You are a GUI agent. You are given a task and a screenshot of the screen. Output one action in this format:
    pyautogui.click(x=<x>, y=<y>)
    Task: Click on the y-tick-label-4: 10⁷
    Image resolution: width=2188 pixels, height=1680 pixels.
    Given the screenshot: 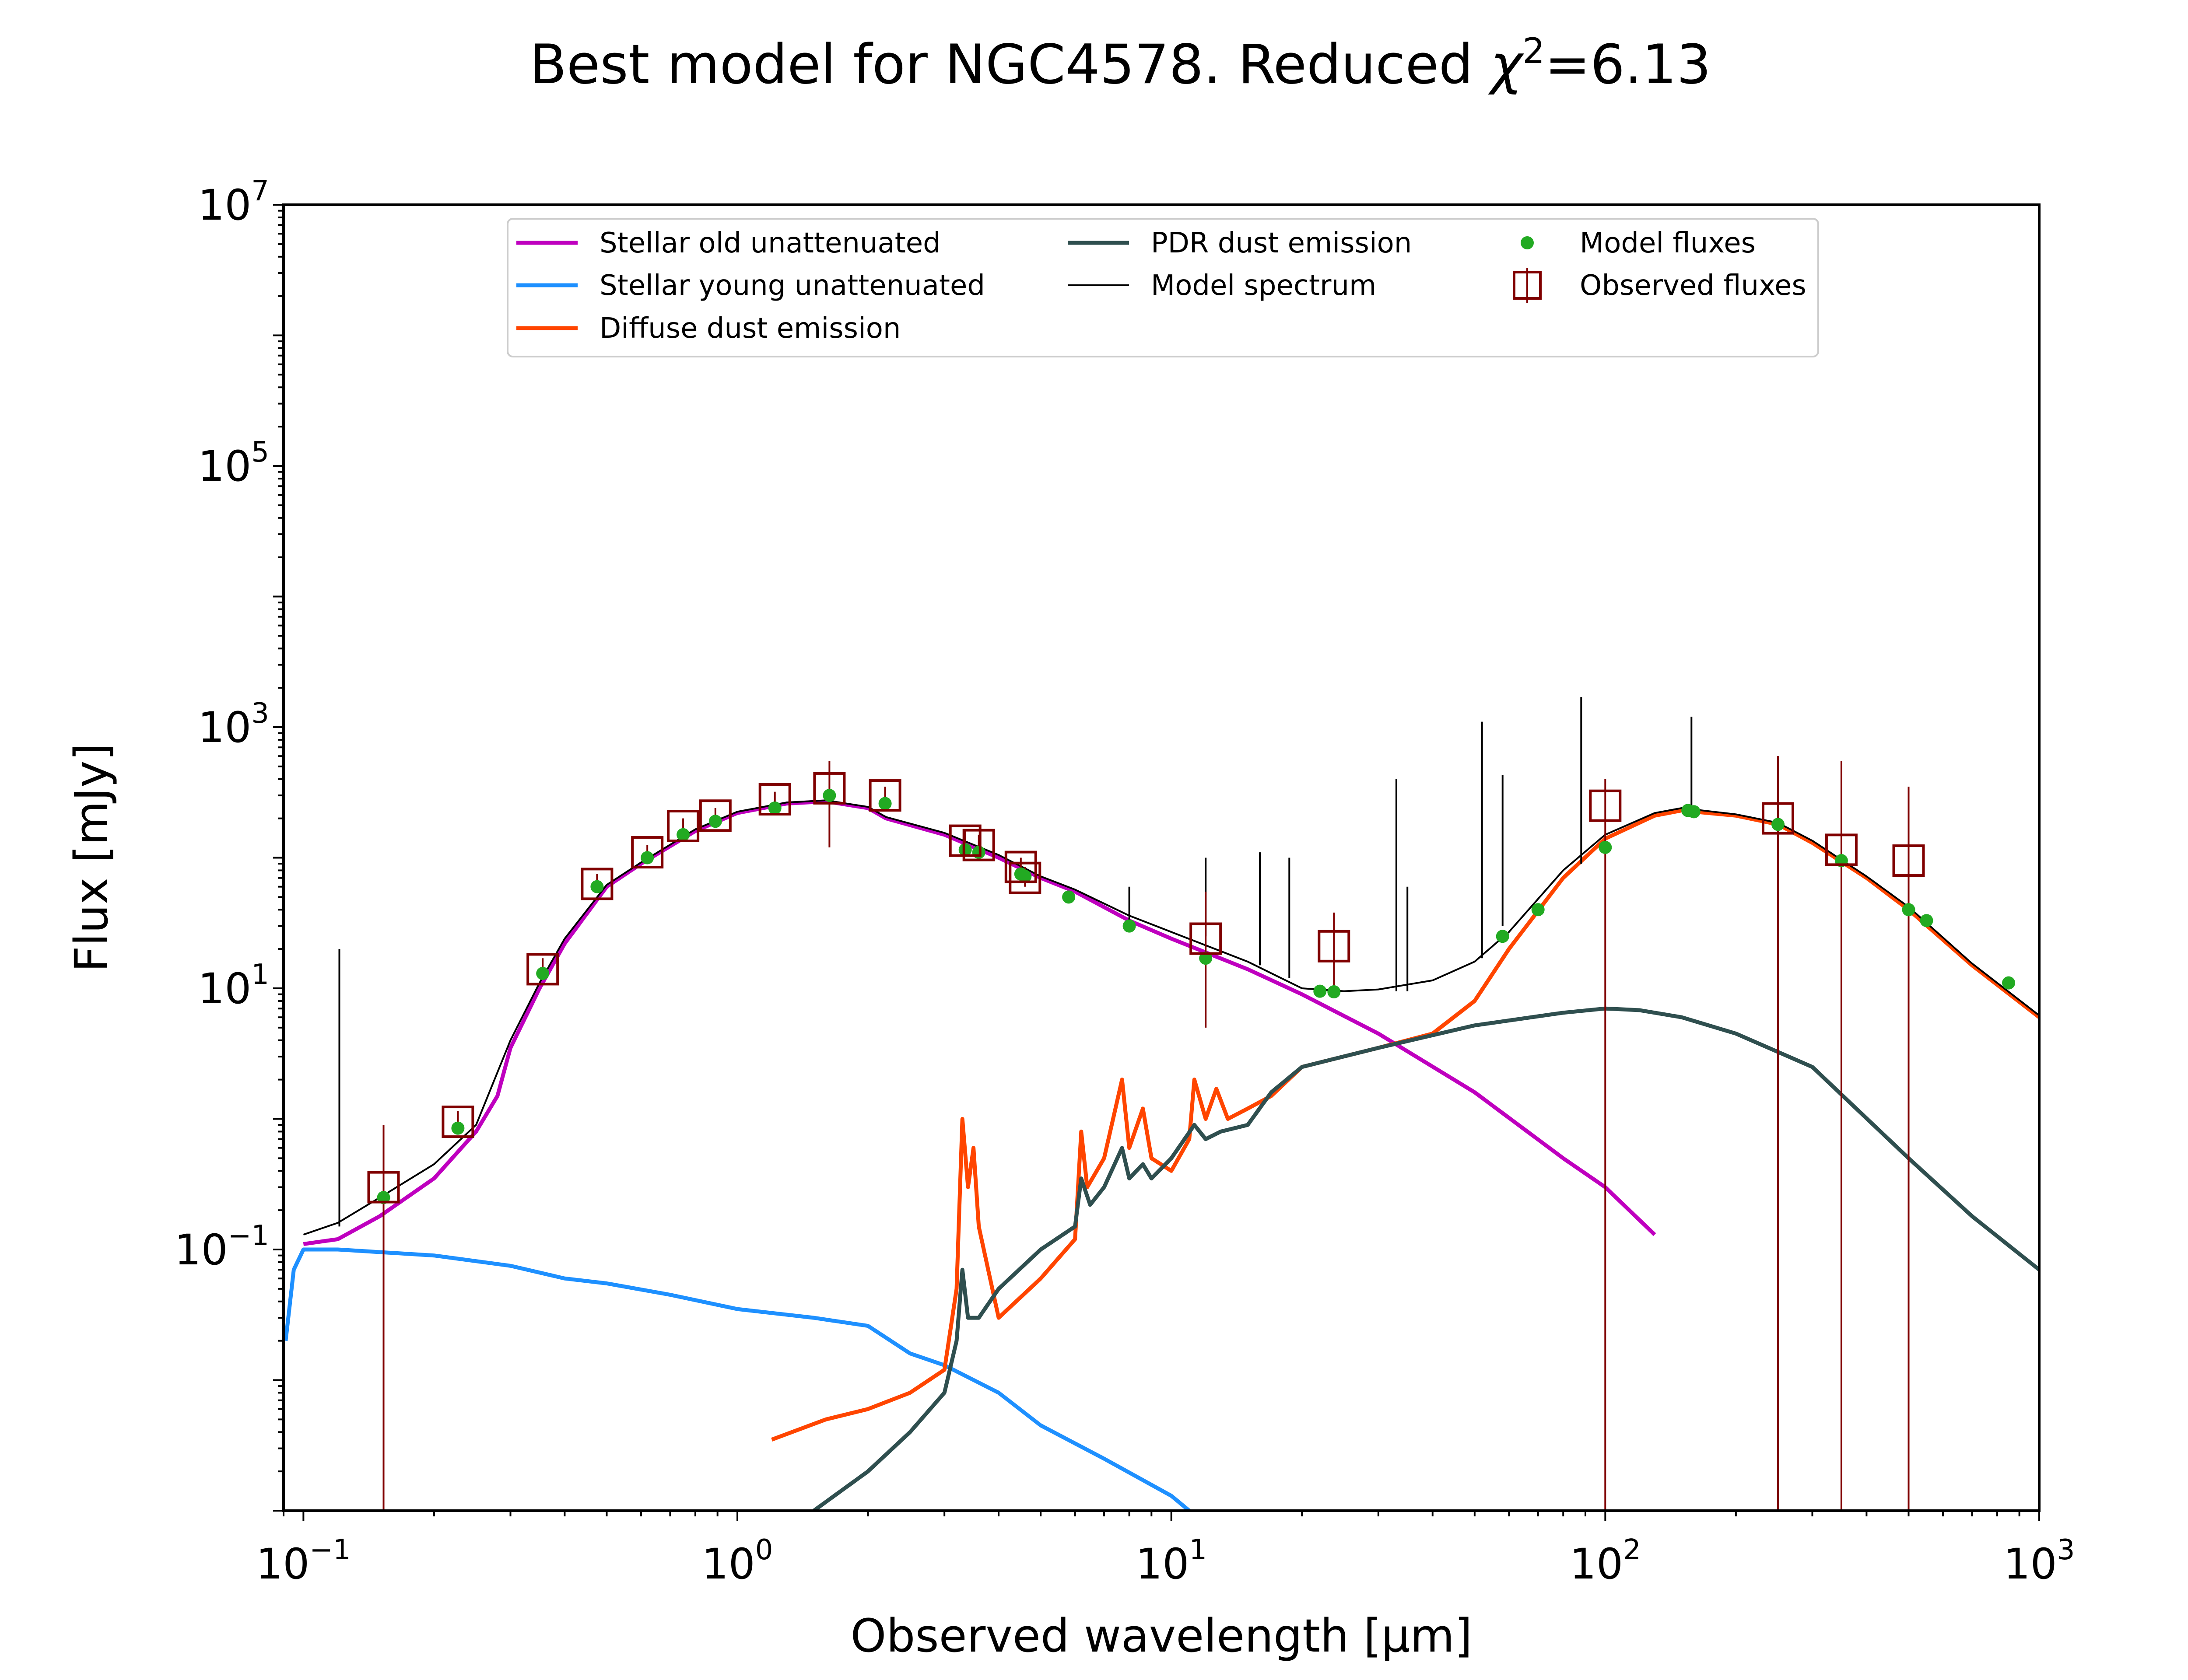 What is the action you would take?
    pyautogui.click(x=233, y=202)
    